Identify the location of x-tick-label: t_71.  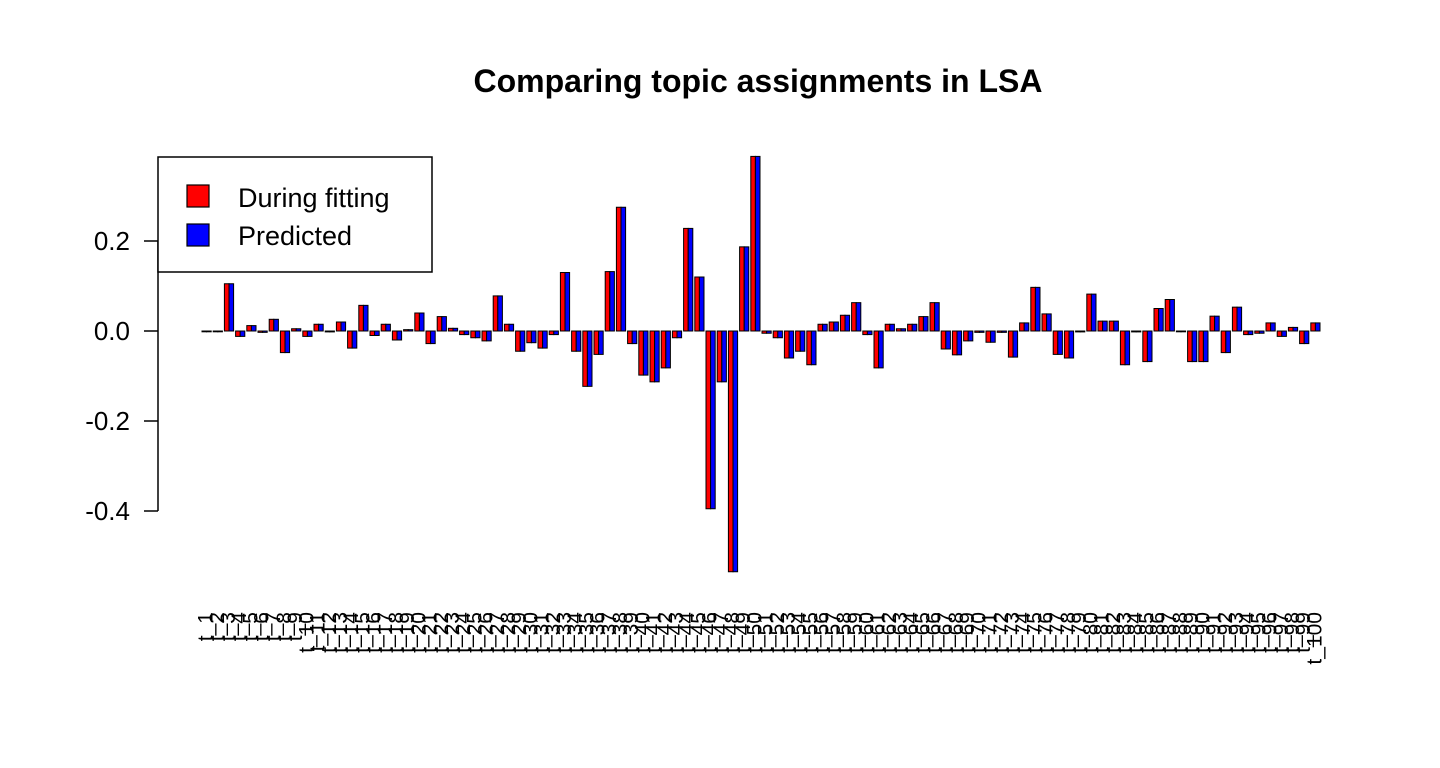
(990, 632).